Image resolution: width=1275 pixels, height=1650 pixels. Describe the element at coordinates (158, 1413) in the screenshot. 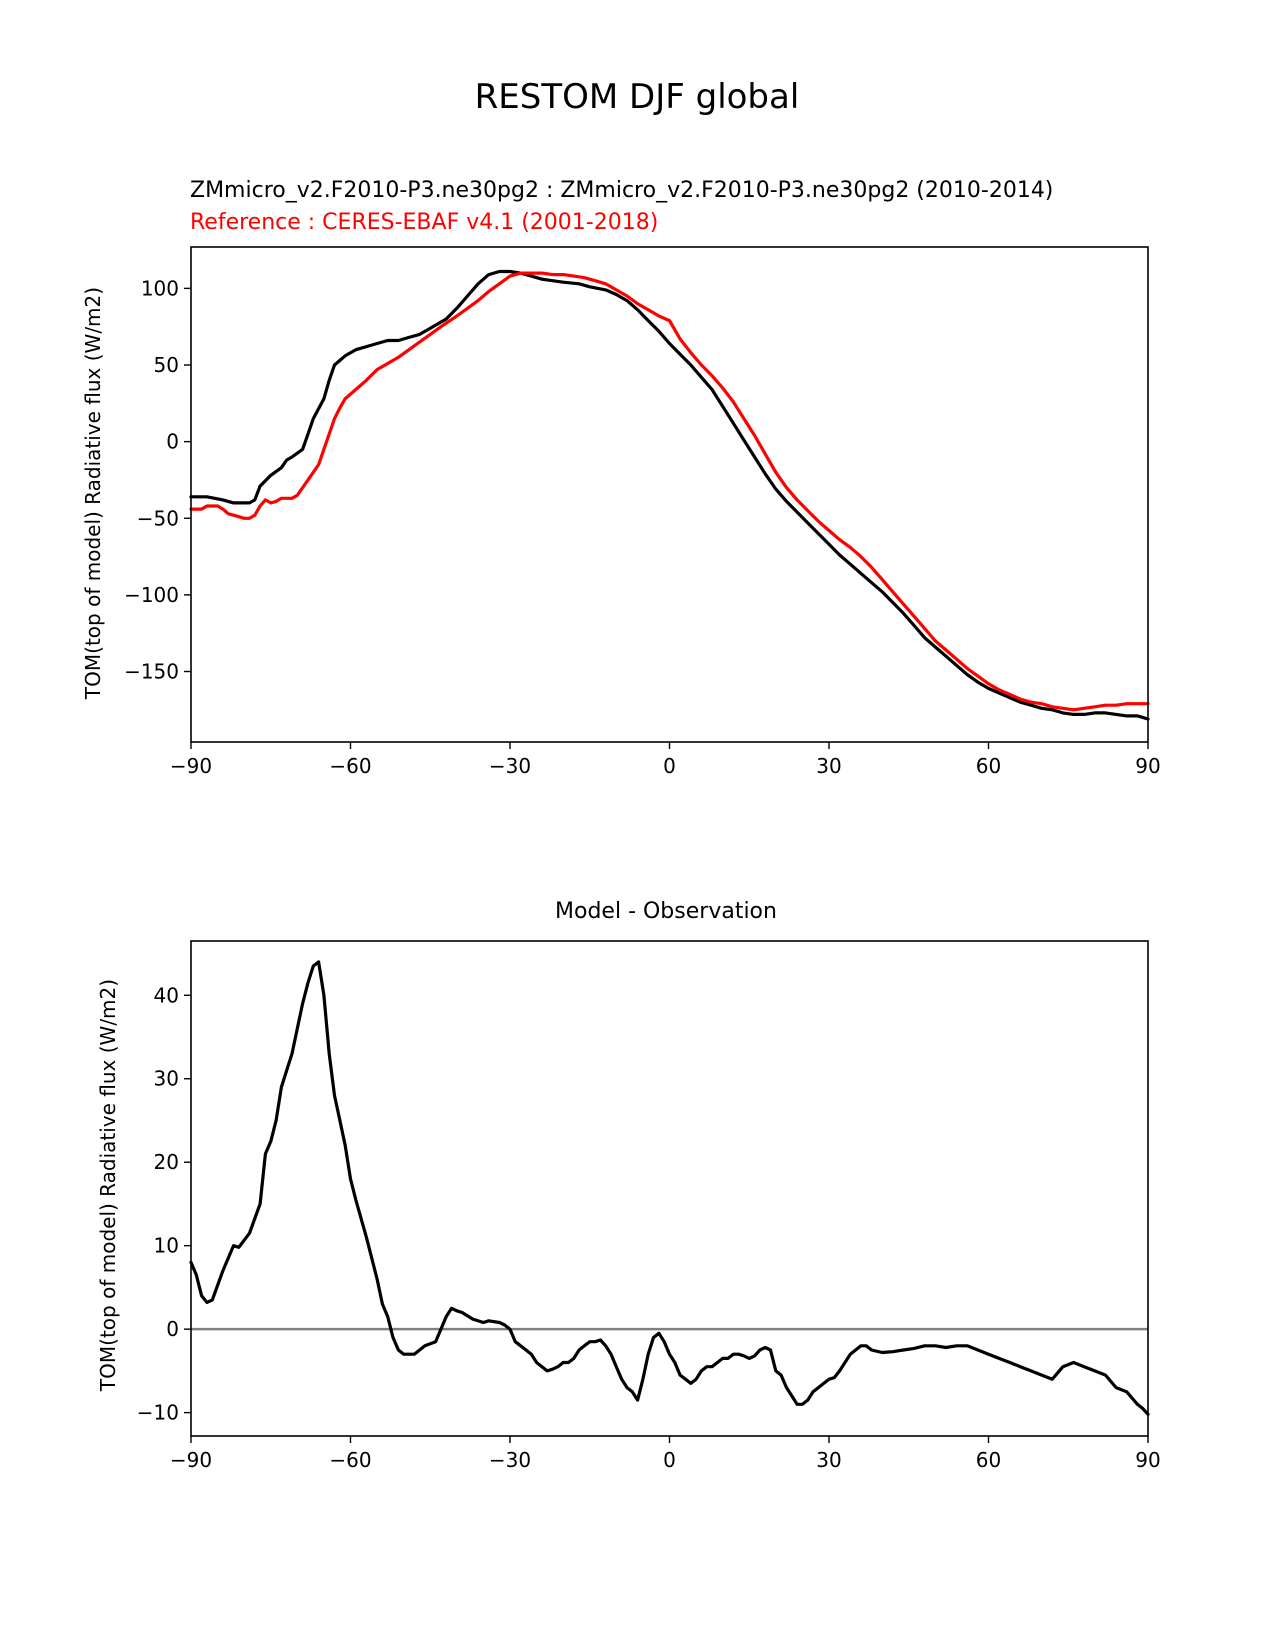

I see `bottom-ytick-label: −10` at that location.